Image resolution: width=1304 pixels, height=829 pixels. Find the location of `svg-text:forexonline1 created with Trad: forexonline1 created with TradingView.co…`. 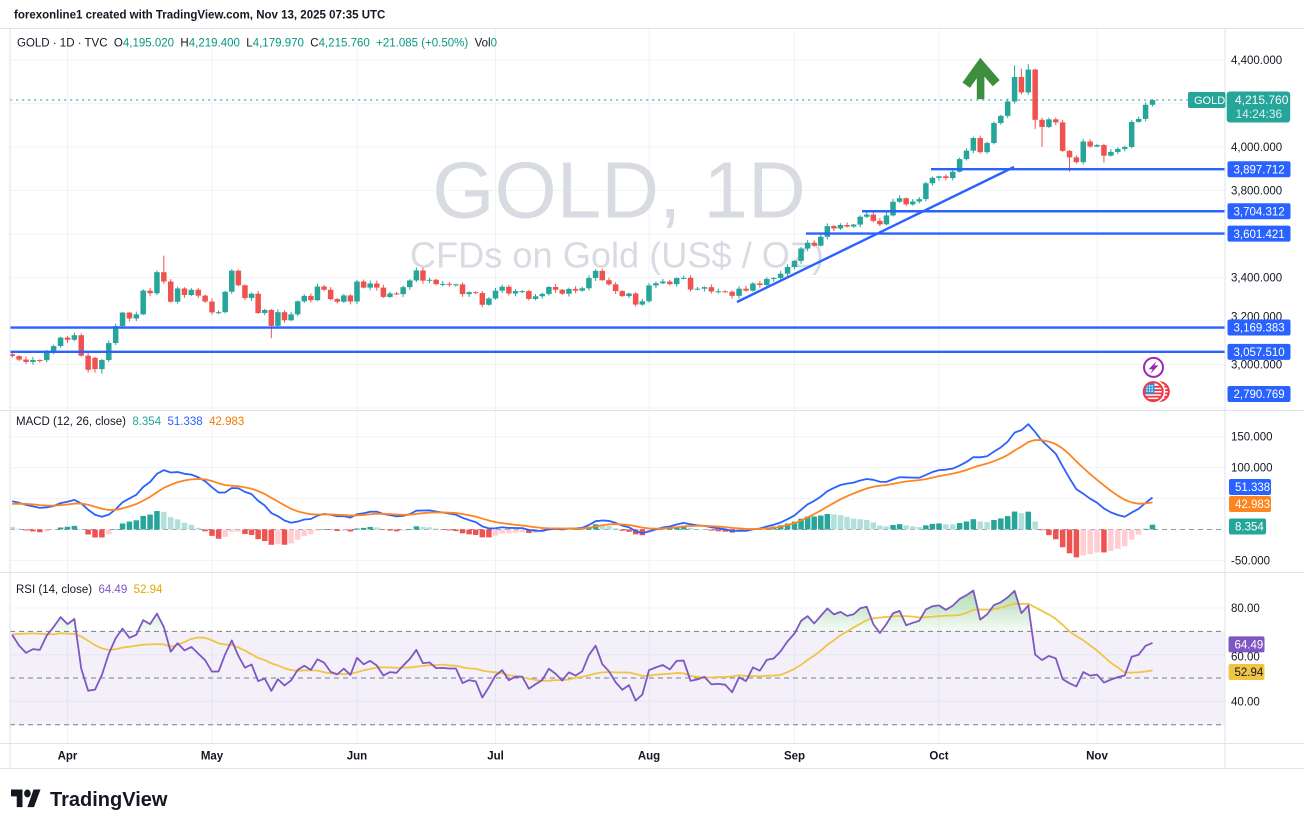

svg-text:forexonline1 created with Trad: forexonline1 created with TradingView.co… is located at coordinates (199, 16).